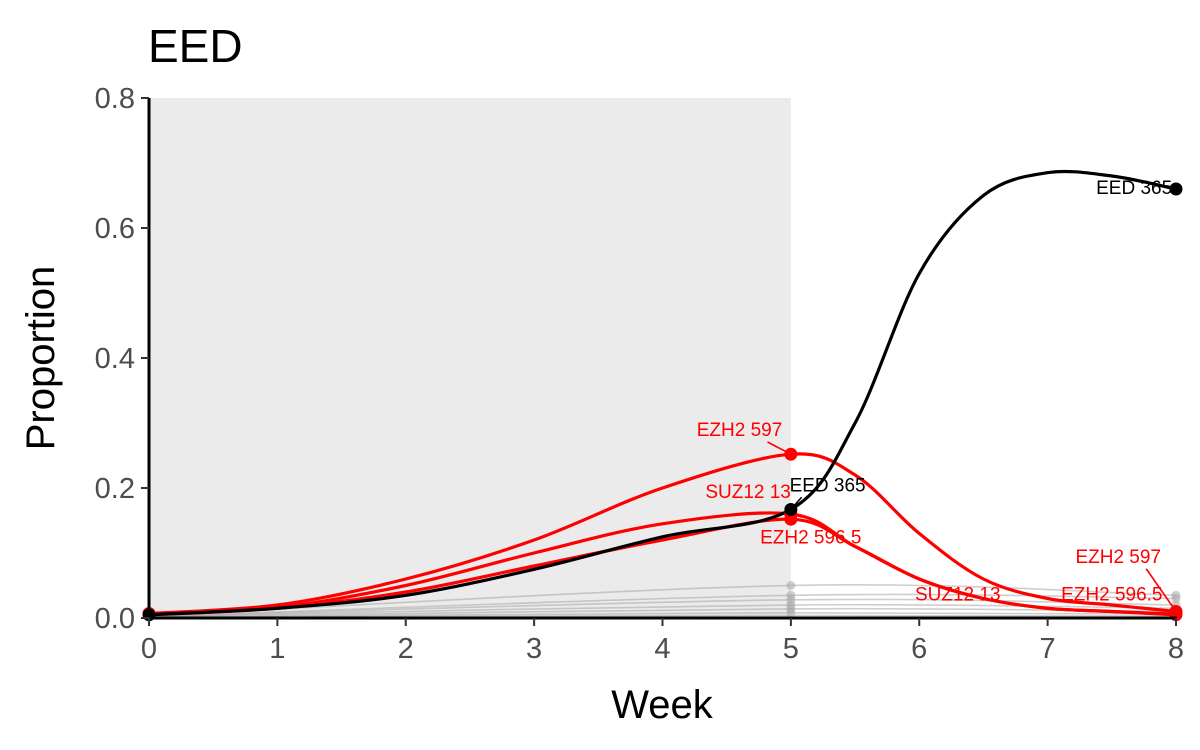 The width and height of the screenshot is (1200, 750). What do you see at coordinates (115, 489) in the screenshot?
I see `y-tick-label: 0.2` at bounding box center [115, 489].